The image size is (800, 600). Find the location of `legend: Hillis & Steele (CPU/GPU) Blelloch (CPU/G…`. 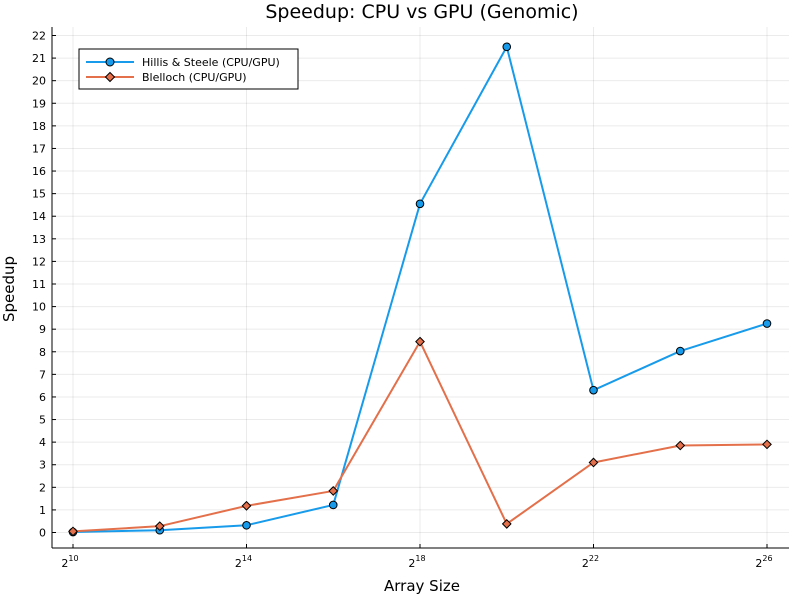

legend: Hillis & Steele (CPU/GPU) Blelloch (CPU/G… is located at coordinates (188, 69).